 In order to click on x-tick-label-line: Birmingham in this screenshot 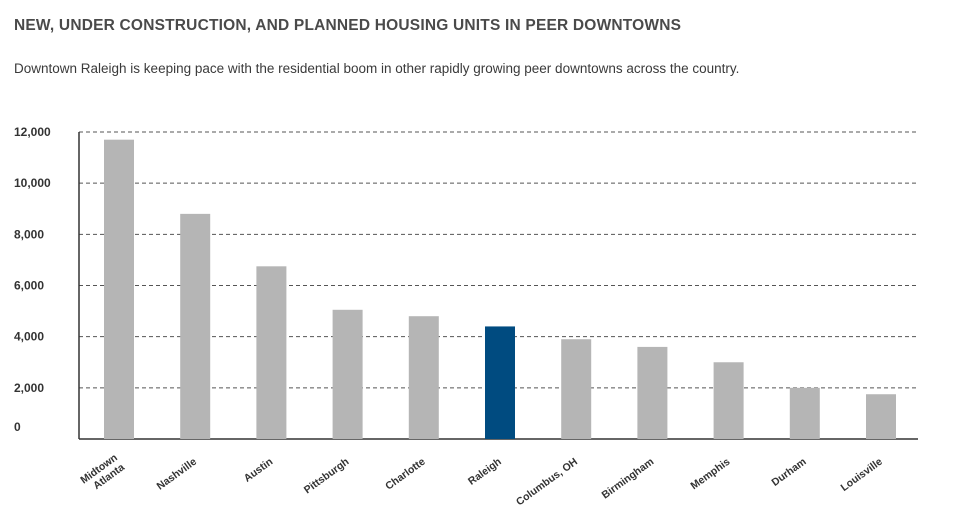, I will do `click(628, 479)`.